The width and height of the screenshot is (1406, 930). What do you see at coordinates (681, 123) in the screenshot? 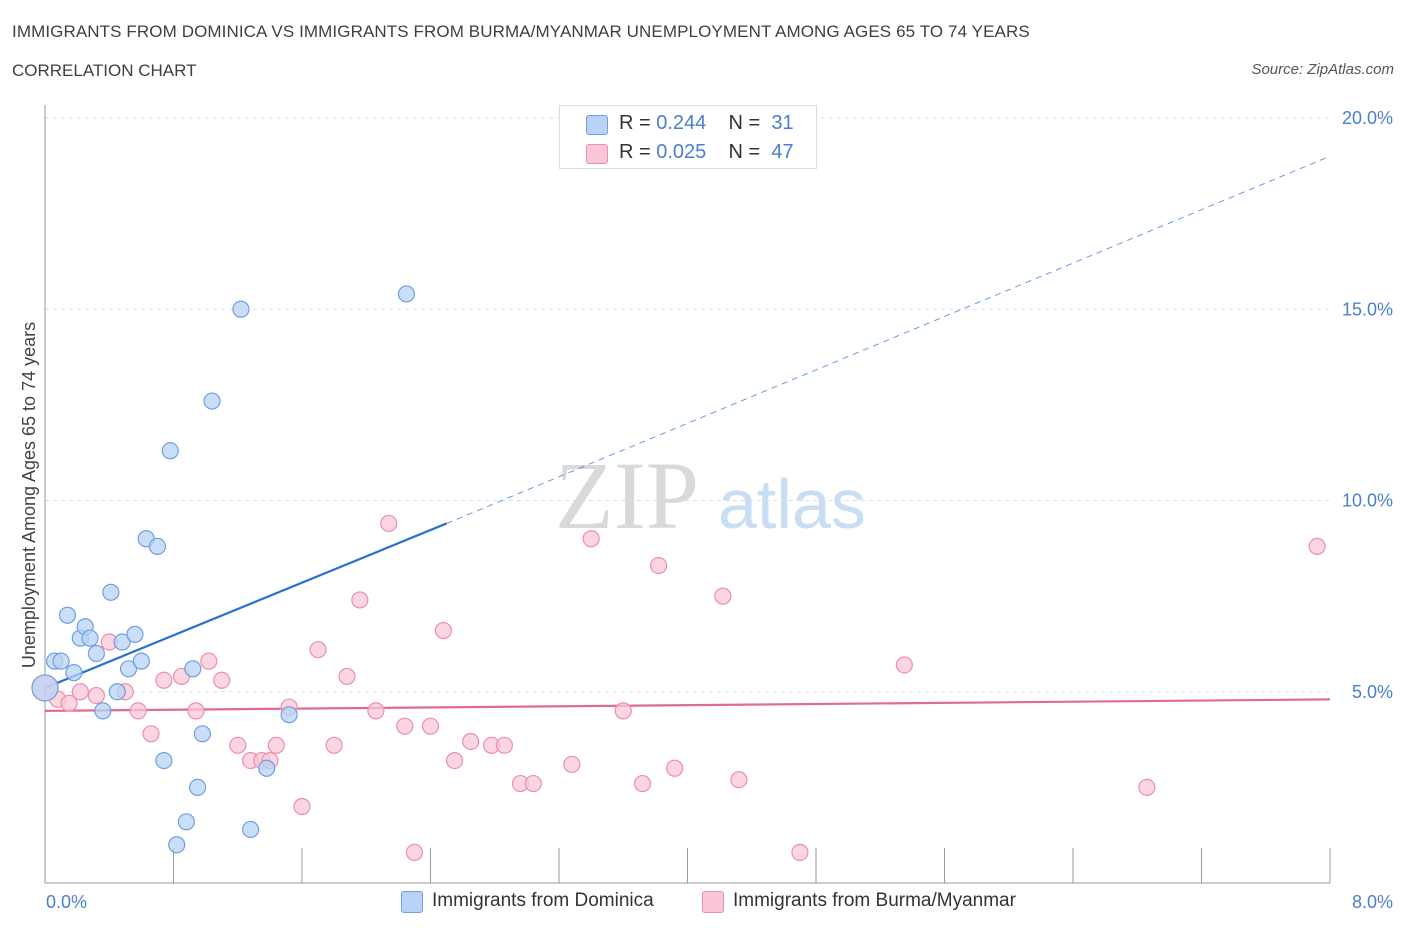
I see `r-value: 0.244` at bounding box center [681, 123].